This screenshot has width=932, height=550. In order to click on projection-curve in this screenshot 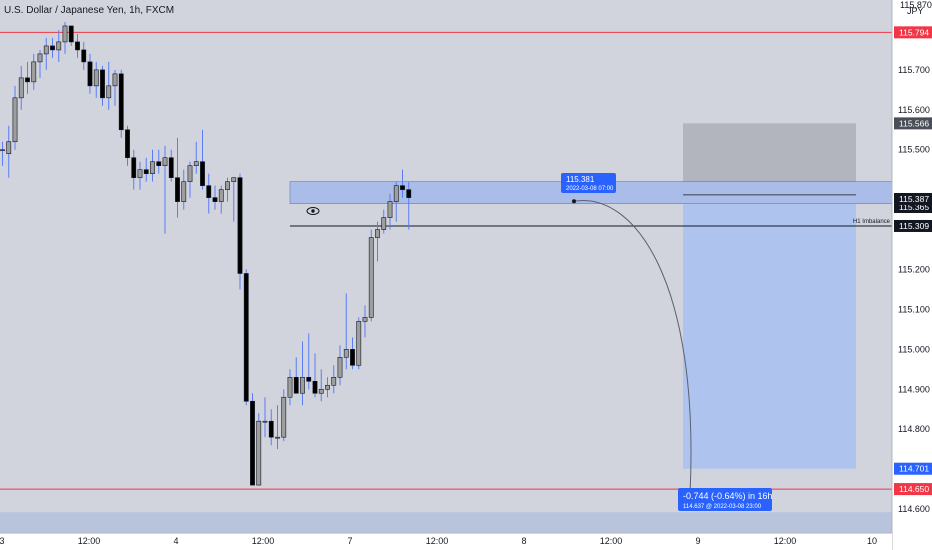, I will do `click(632, 347)`.